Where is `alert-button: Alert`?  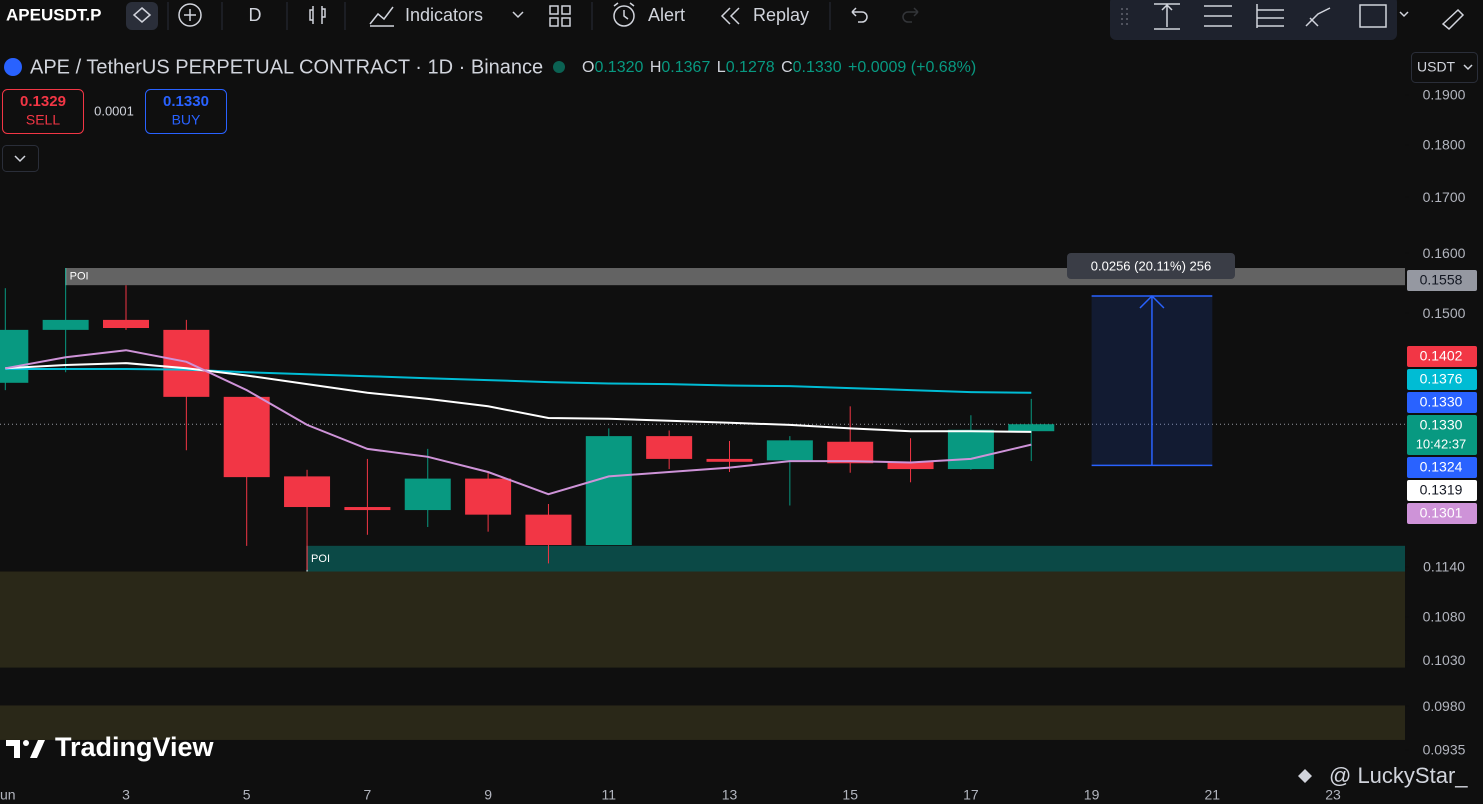
alert-button: Alert is located at coordinates (666, 15).